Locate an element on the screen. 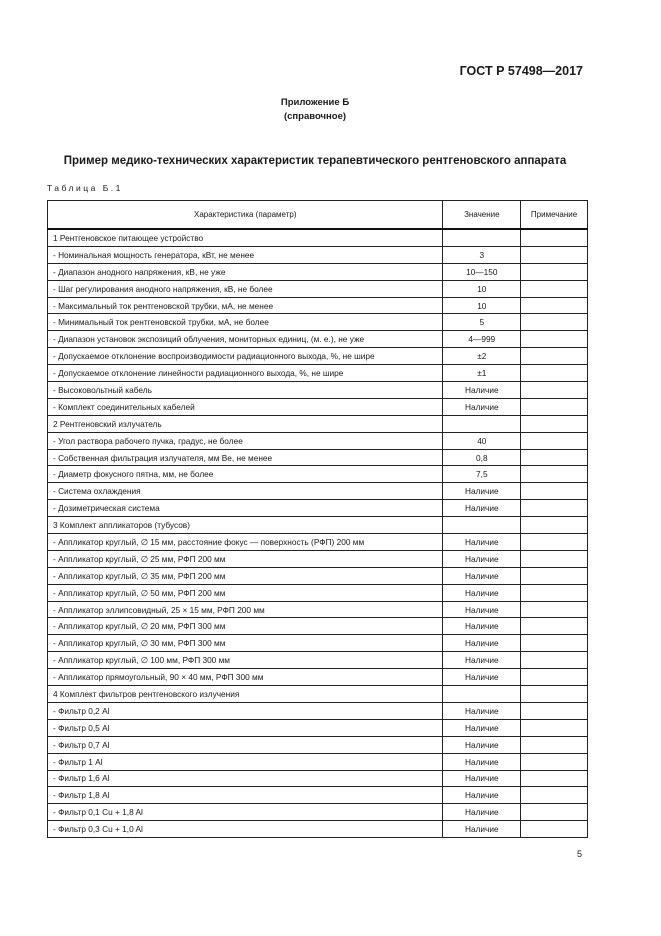 This screenshot has height=936, width=661. cell-value: 7,5 is located at coordinates (482, 474).